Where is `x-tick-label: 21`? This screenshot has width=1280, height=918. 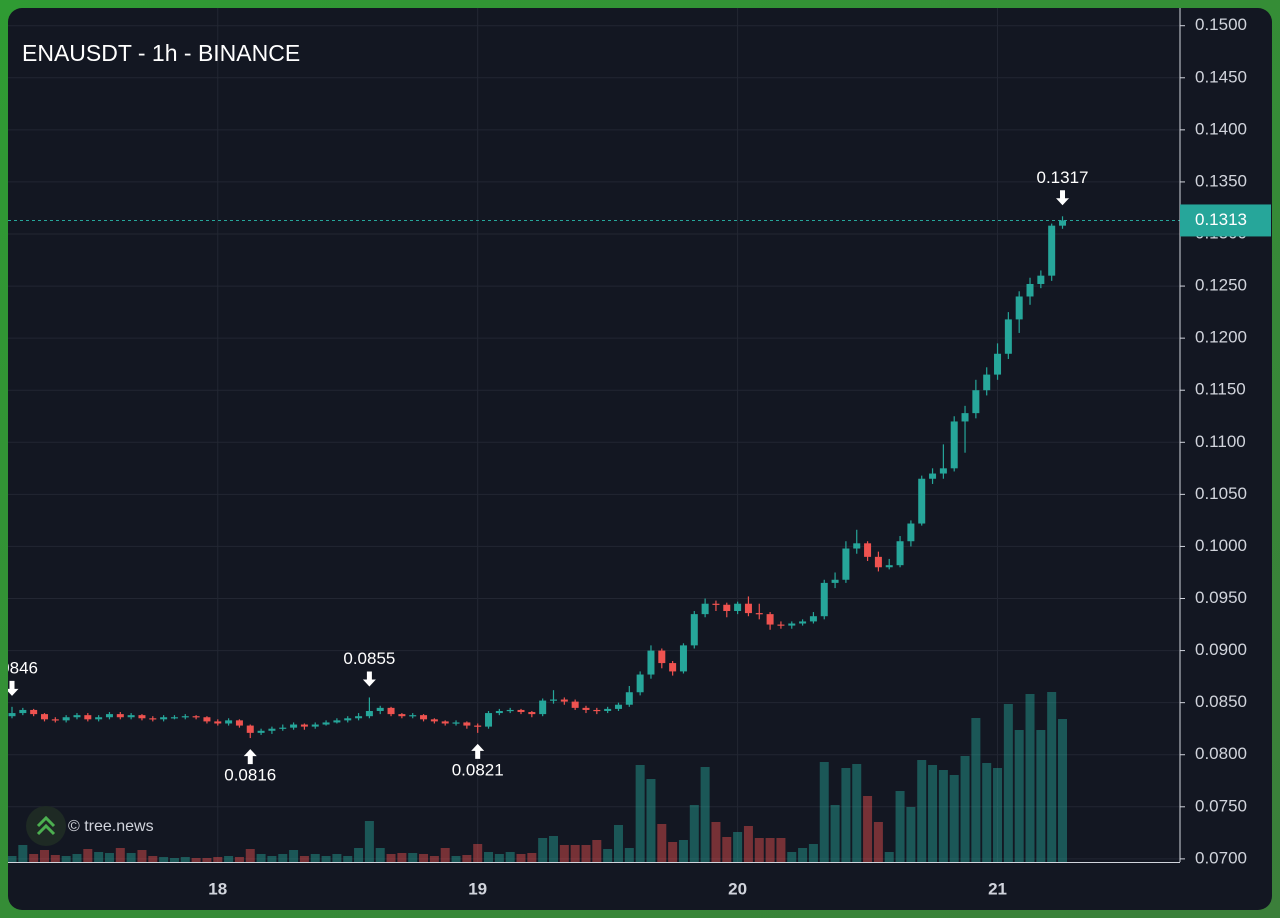
x-tick-label: 21 is located at coordinates (997, 888).